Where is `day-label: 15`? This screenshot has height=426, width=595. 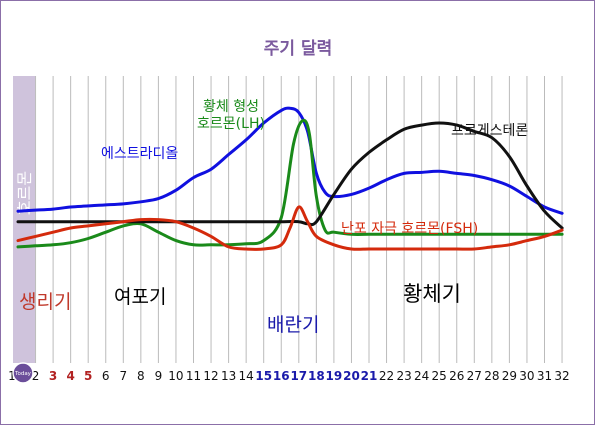
day-label: 15 is located at coordinates (263, 376).